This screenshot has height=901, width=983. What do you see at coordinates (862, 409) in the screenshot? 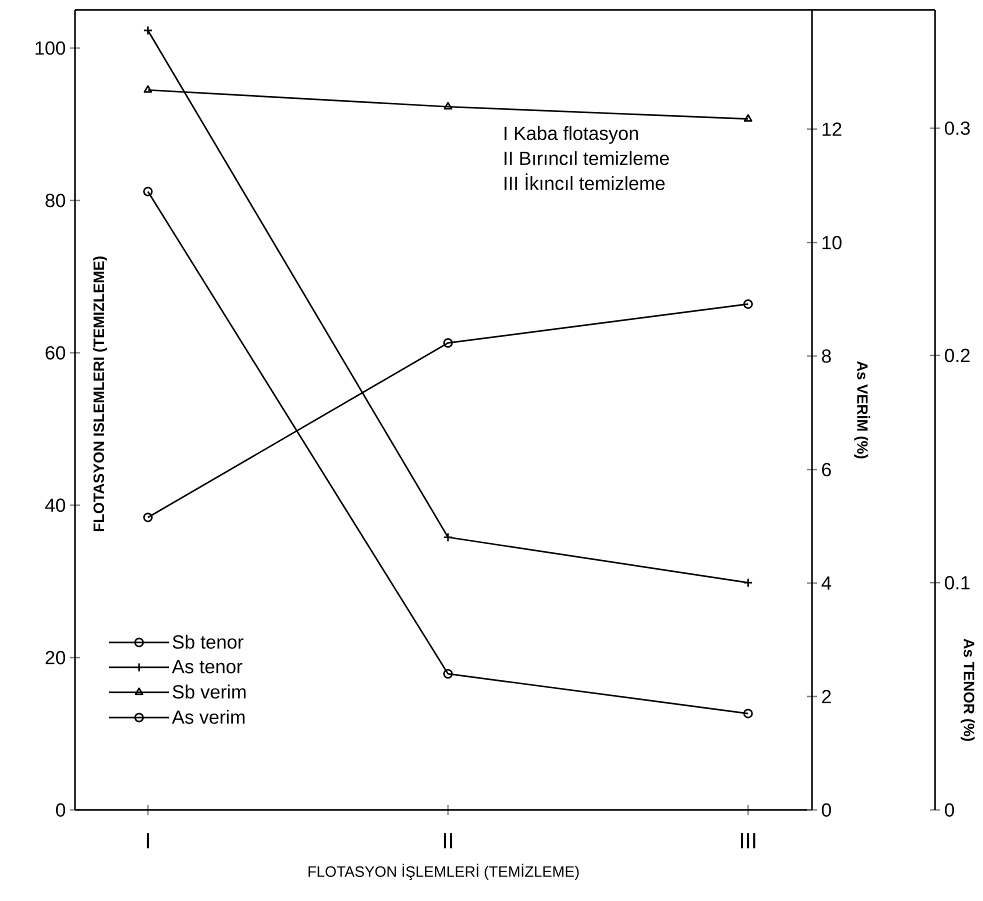
I see `y2-axis-title: As VERİM (%)` at bounding box center [862, 409].